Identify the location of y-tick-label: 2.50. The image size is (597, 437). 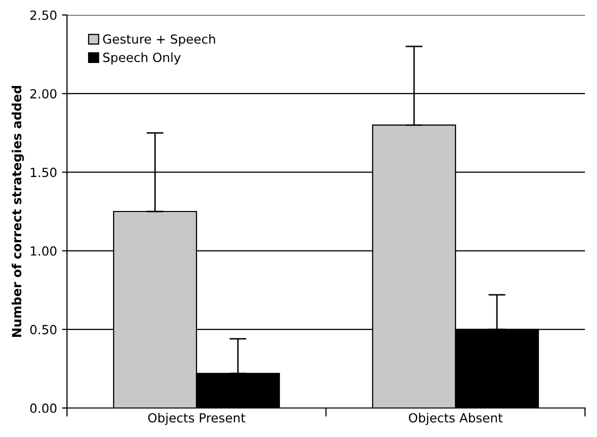
(43, 15).